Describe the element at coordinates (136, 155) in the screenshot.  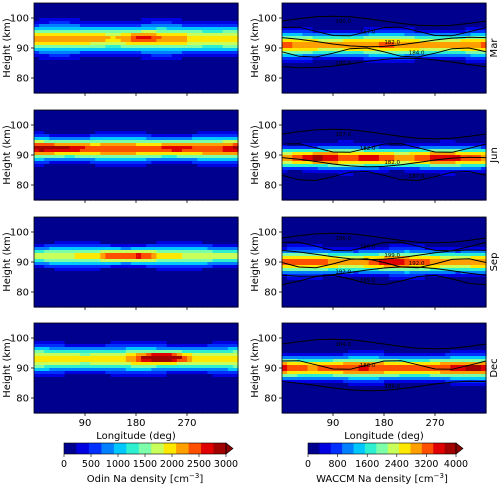
I see `panel-odin-jun` at that location.